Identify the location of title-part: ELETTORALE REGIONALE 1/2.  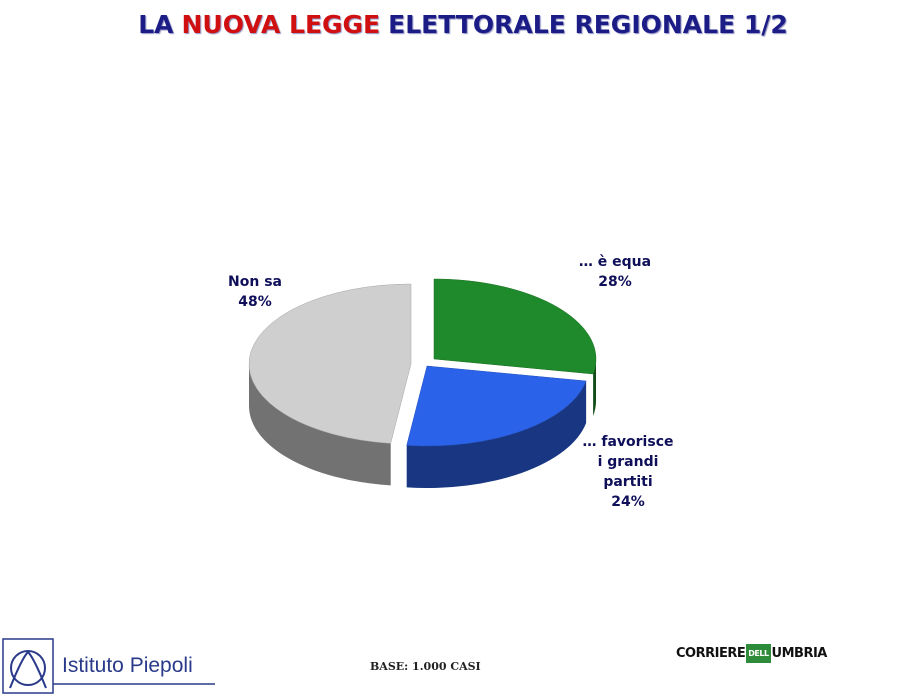
(588, 24).